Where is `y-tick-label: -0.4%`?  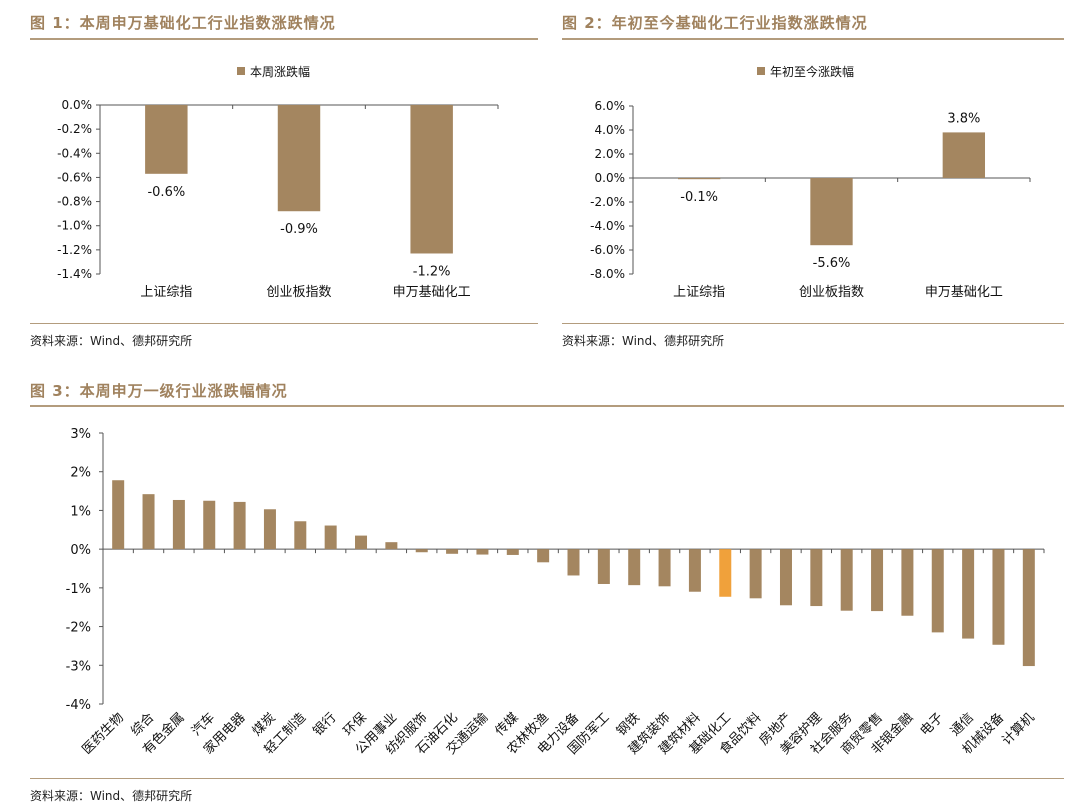
y-tick-label: -0.4% is located at coordinates (74, 153).